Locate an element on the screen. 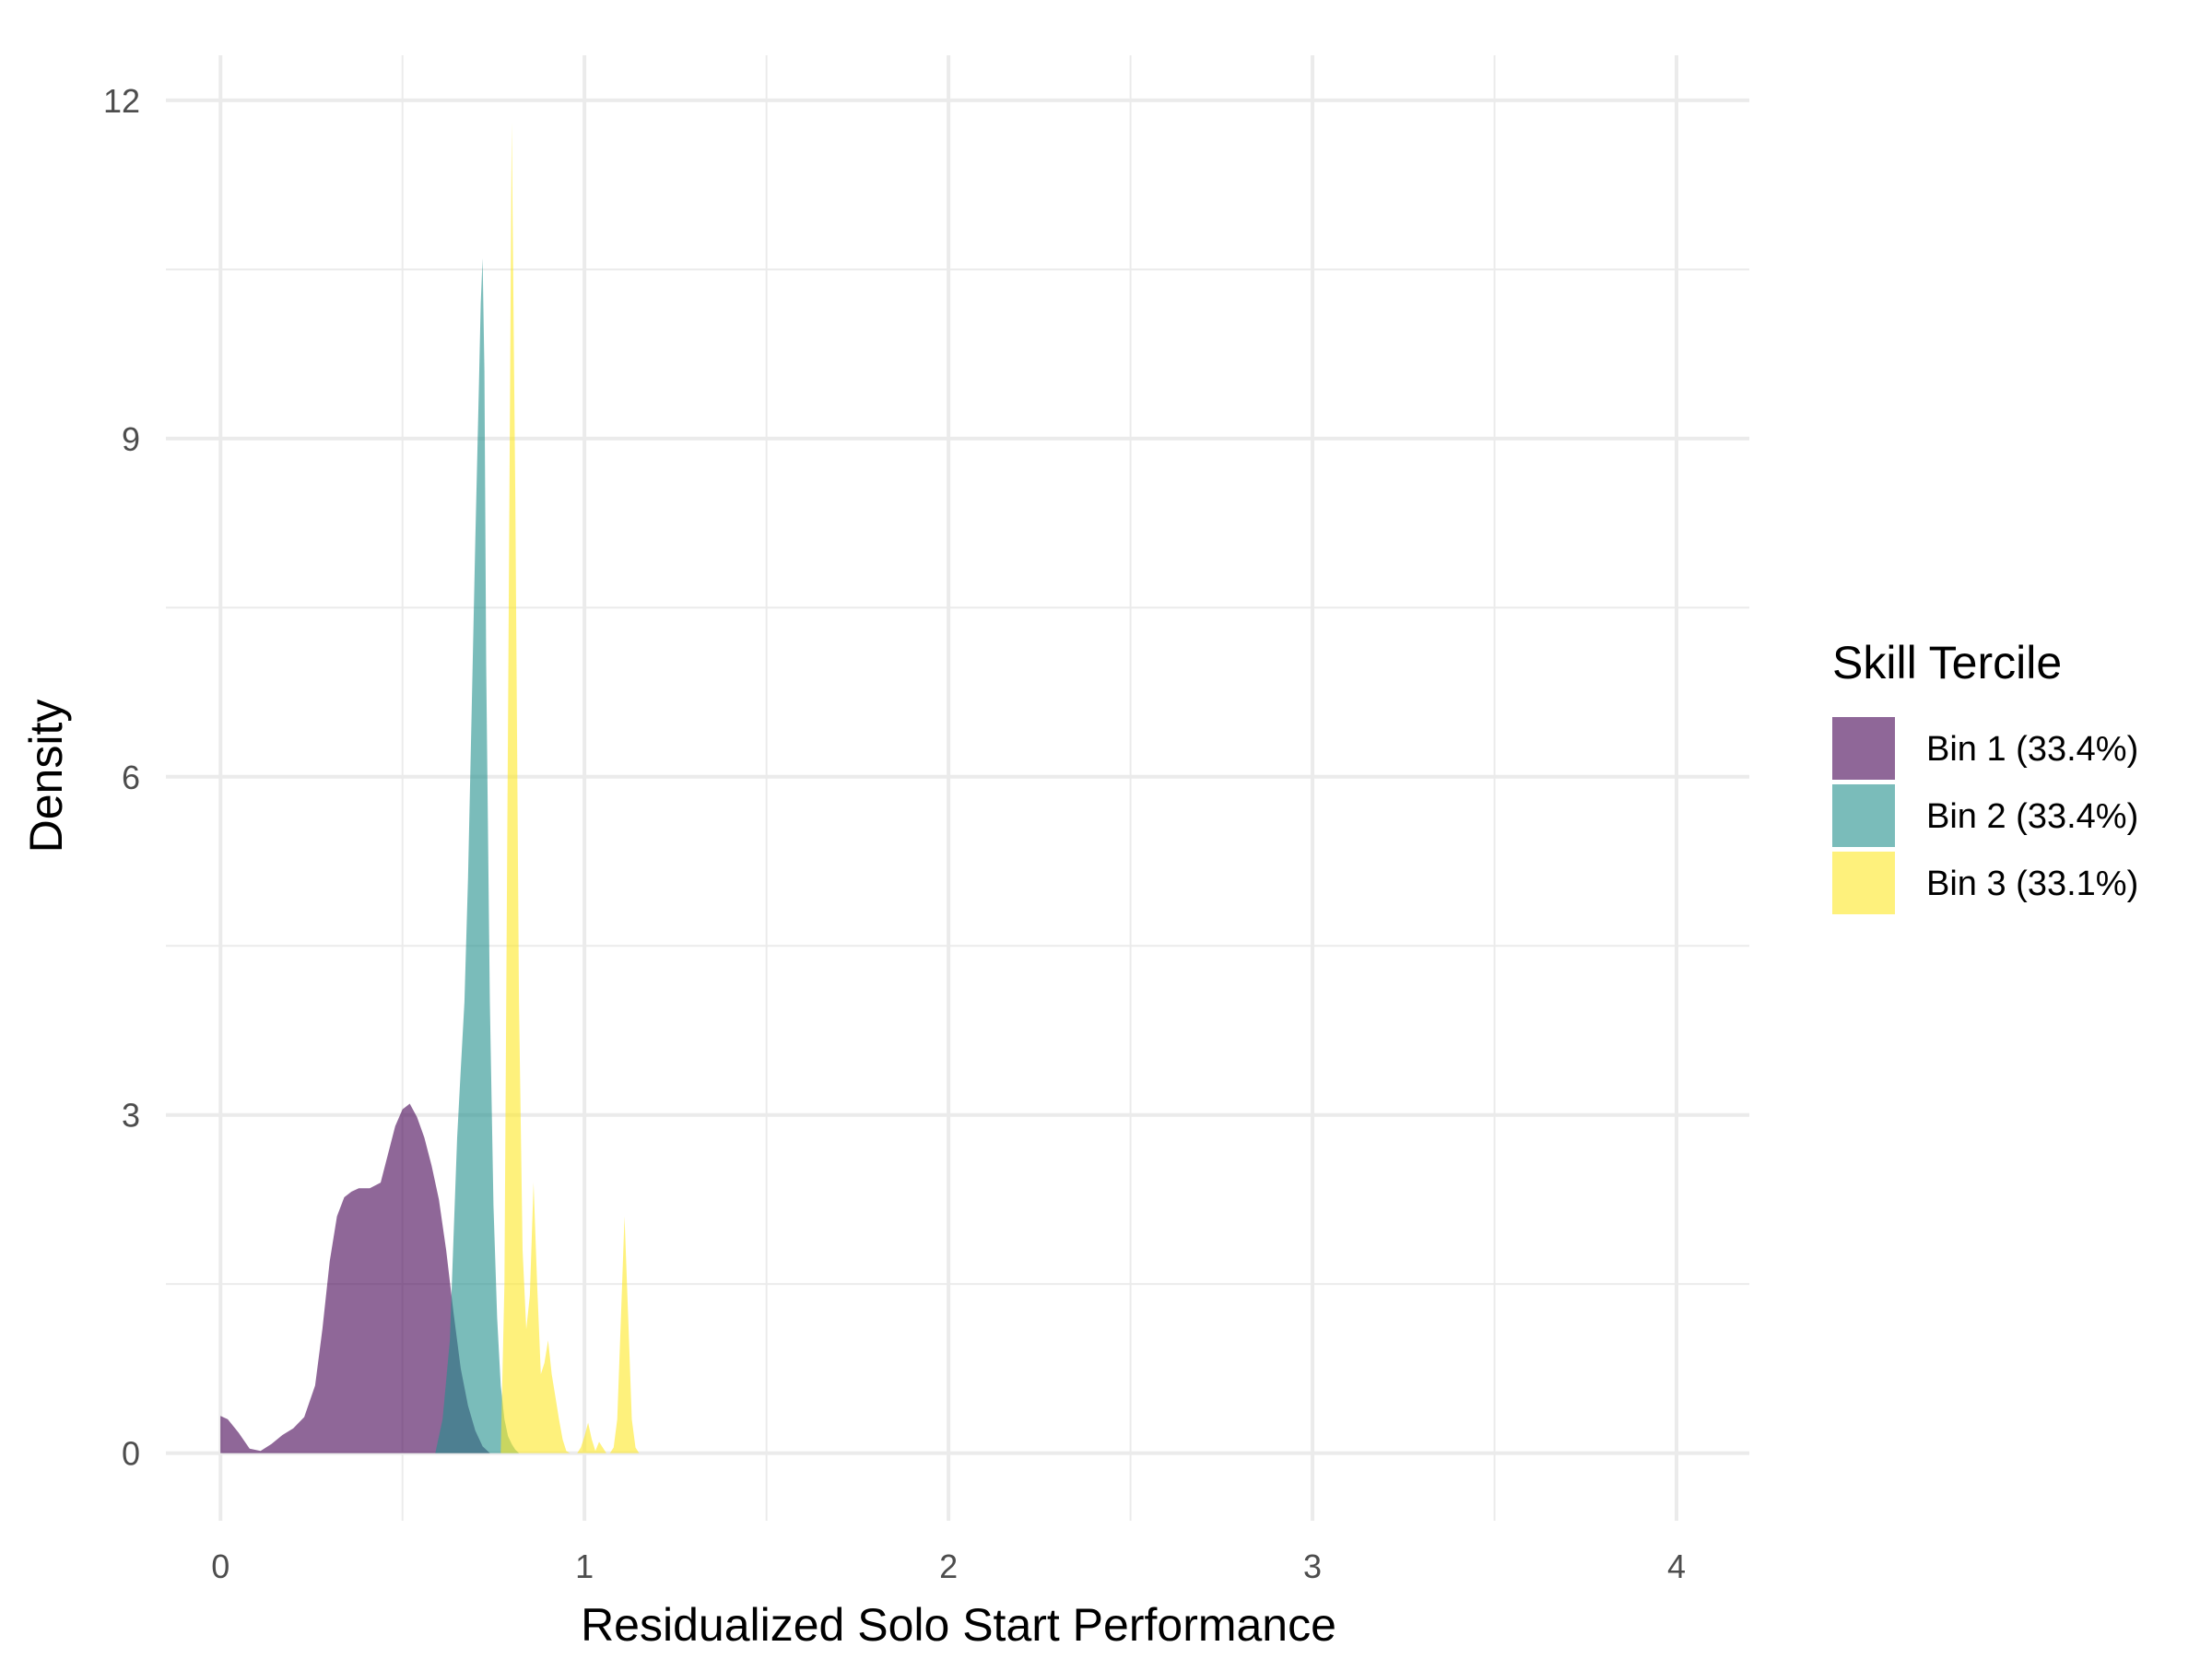 The height and width of the screenshot is (1659, 2212). x-tick-label: 3 is located at coordinates (1312, 1566).